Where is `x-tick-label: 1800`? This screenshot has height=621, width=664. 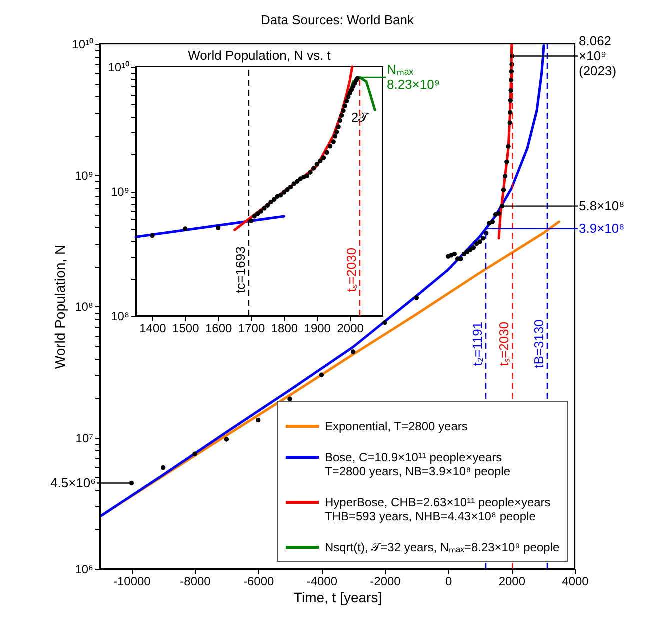 x-tick-label: 1800 is located at coordinates (284, 329).